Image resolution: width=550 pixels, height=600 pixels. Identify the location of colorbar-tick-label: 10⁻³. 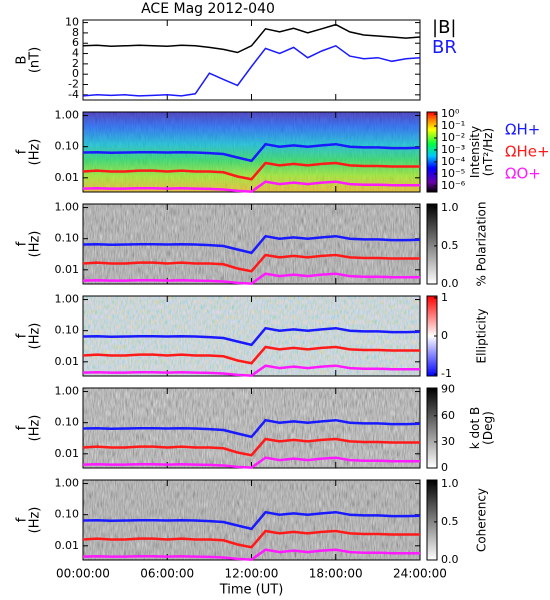
(453, 149).